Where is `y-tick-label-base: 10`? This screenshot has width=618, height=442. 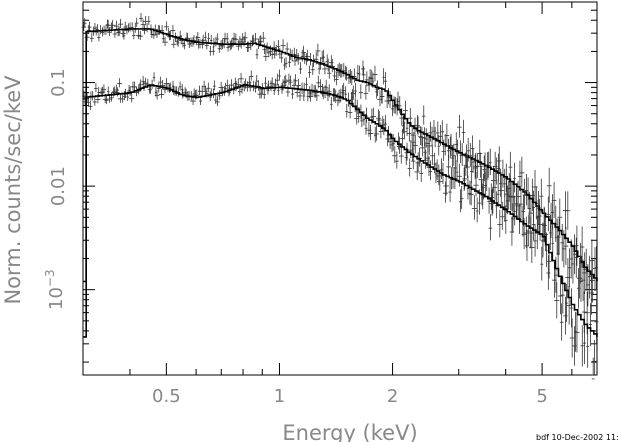
y-tick-label-base: 10 is located at coordinates (56, 298).